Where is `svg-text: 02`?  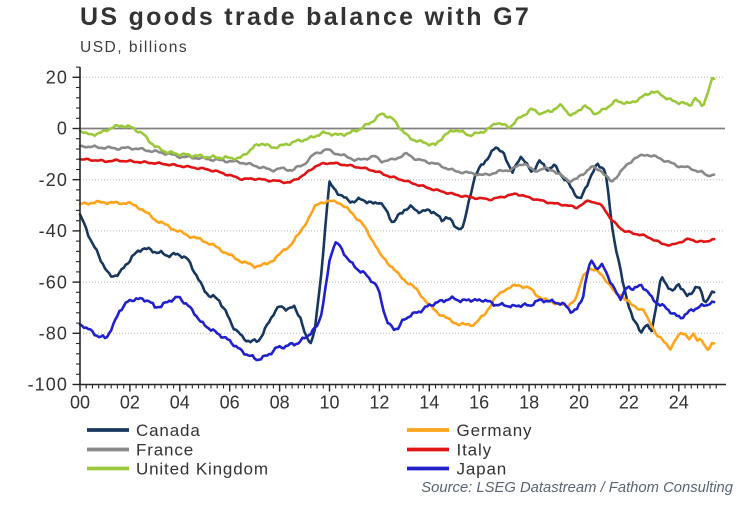
svg-text: 02 is located at coordinates (130, 403).